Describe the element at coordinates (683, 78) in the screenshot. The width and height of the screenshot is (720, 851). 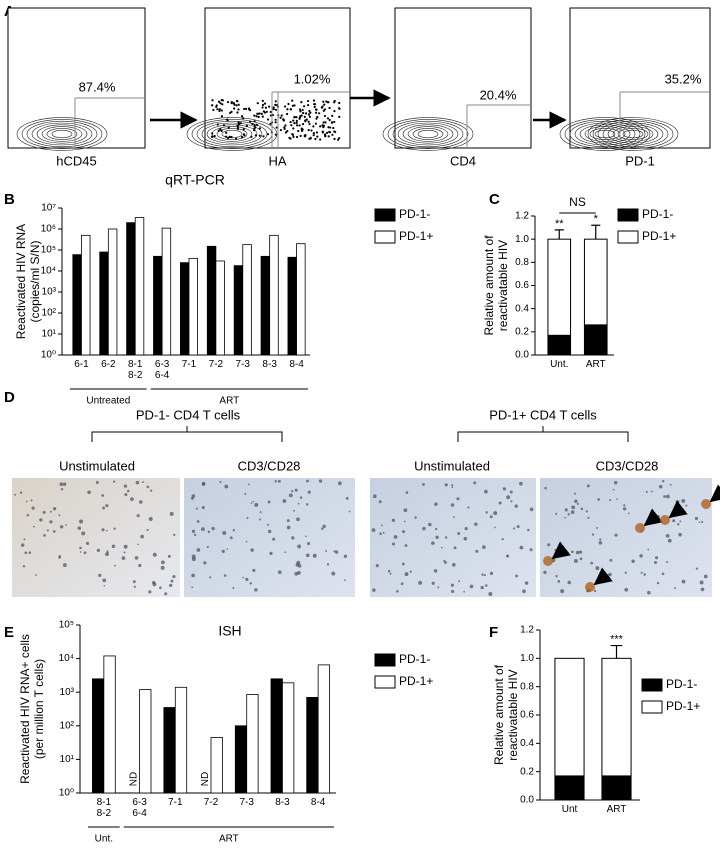
I see `gate-percent: 35.2%` at that location.